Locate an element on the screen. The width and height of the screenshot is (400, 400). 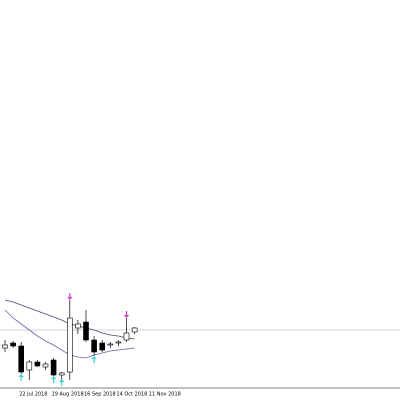
x-tick-label: 14 Oct 2018 is located at coordinates (131, 395).